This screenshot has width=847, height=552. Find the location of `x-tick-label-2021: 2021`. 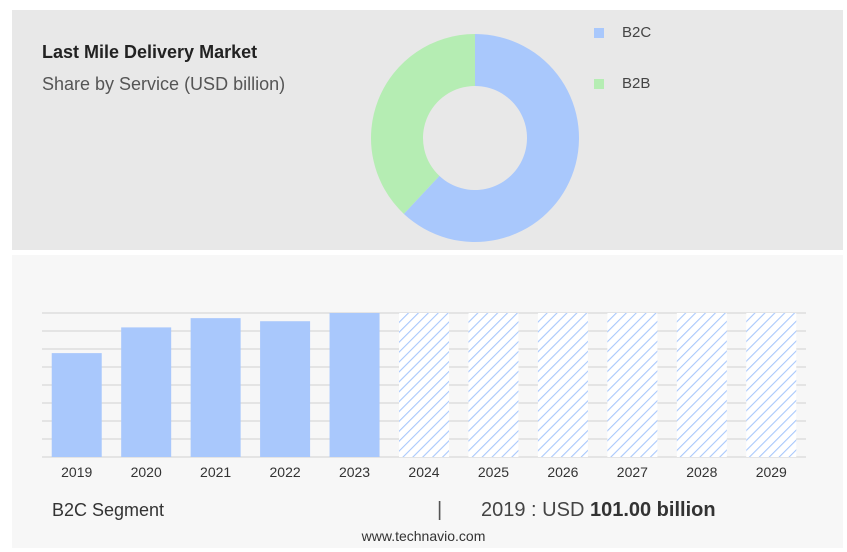

x-tick-label-2021: 2021 is located at coordinates (215, 472).